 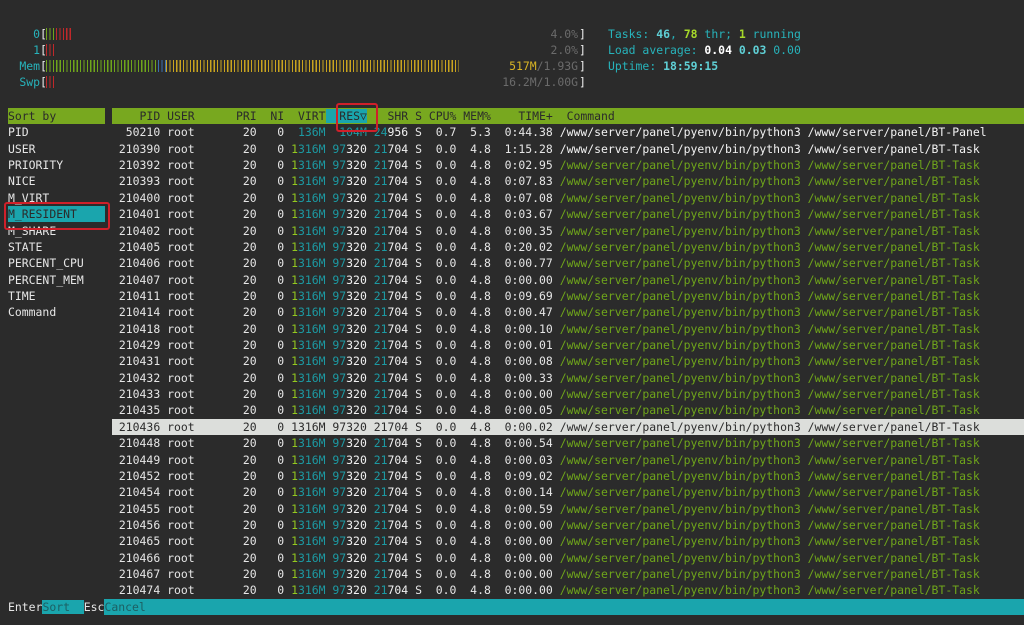 I want to click on load-label: Load average:, so click(x=656, y=50).